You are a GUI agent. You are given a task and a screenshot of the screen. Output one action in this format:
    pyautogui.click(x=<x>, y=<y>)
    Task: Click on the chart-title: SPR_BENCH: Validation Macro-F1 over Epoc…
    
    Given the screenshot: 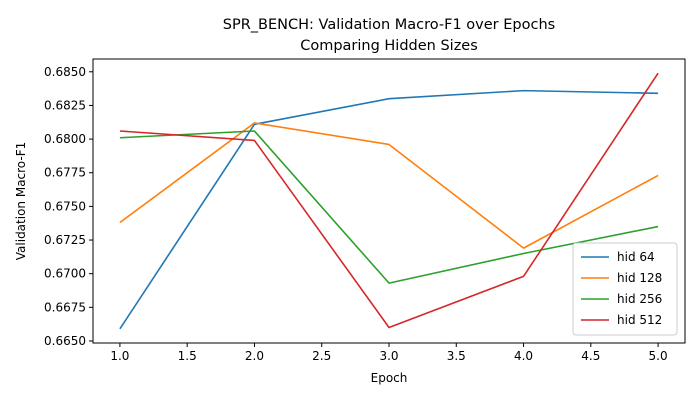 What is the action you would take?
    pyautogui.click(x=389, y=25)
    